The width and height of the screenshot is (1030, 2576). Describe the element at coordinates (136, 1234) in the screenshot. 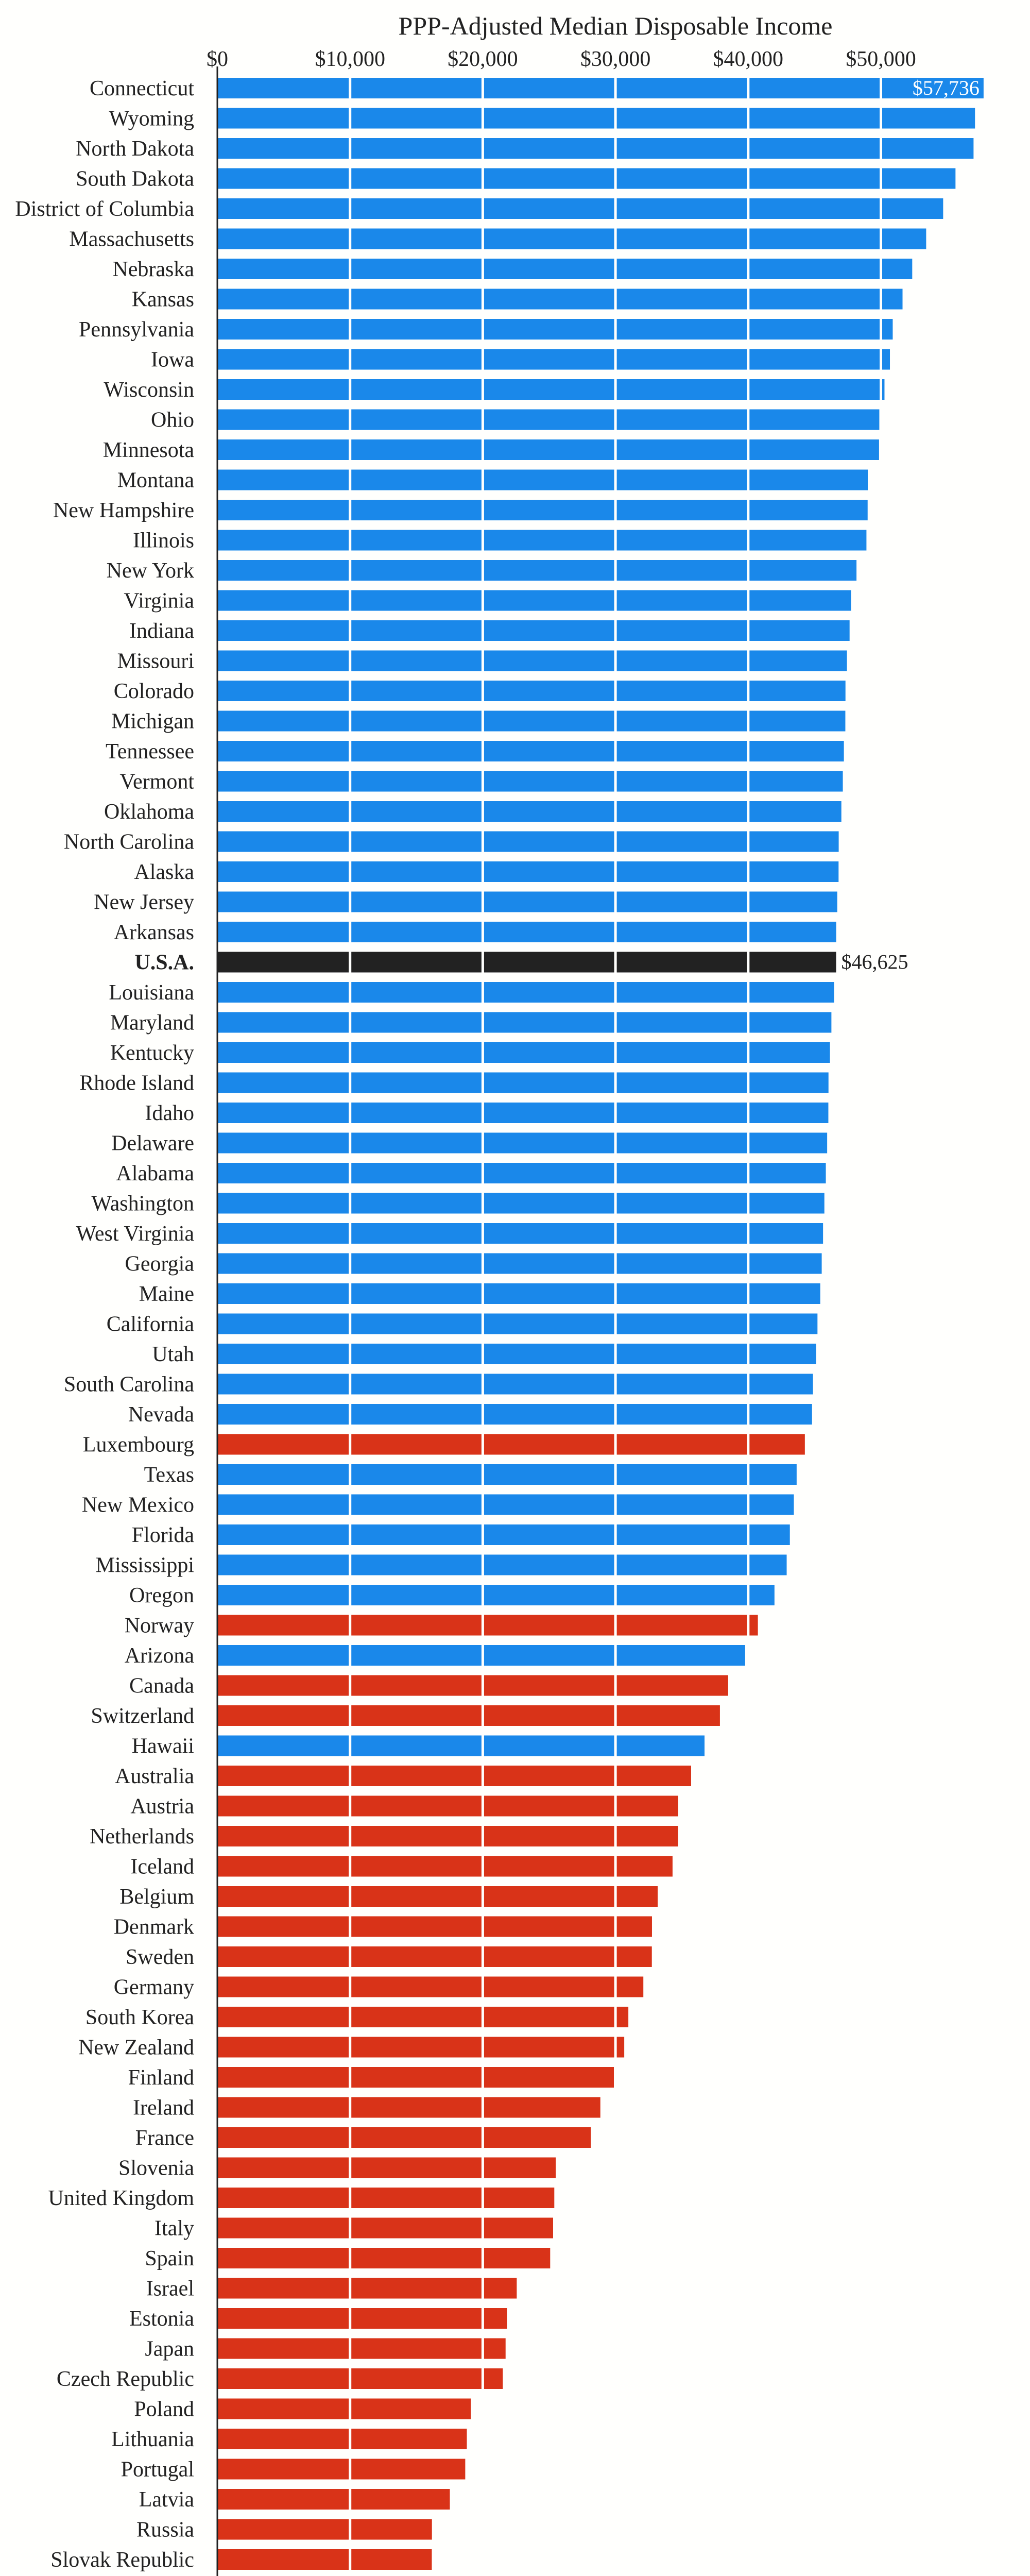

I see `category-label: West Virginia` at that location.